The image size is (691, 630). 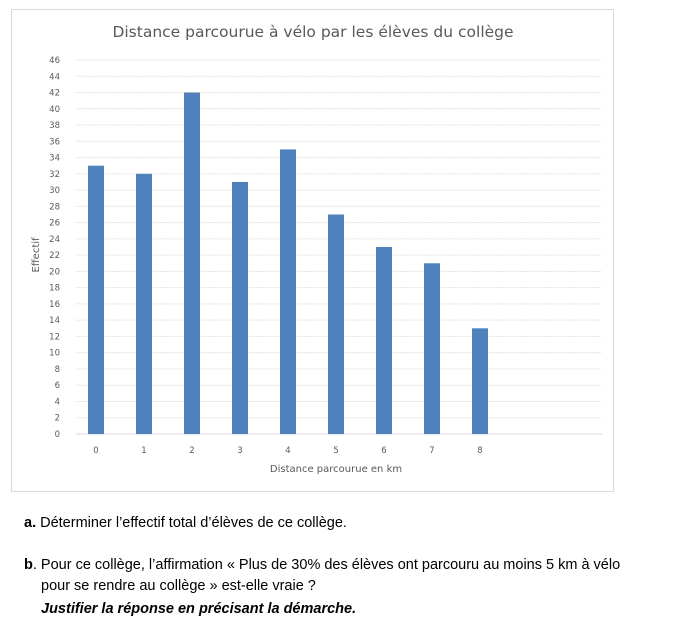 What do you see at coordinates (54, 240) in the screenshot?
I see `y-tick-label: 24` at bounding box center [54, 240].